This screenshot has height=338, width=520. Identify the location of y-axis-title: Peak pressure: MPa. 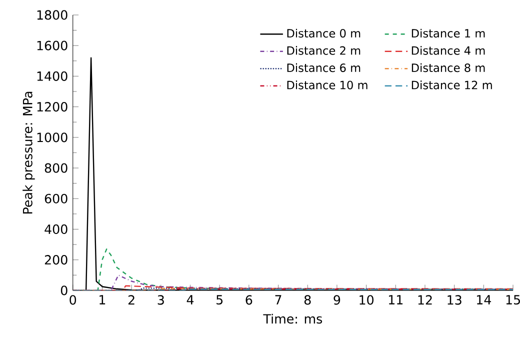
(28, 153).